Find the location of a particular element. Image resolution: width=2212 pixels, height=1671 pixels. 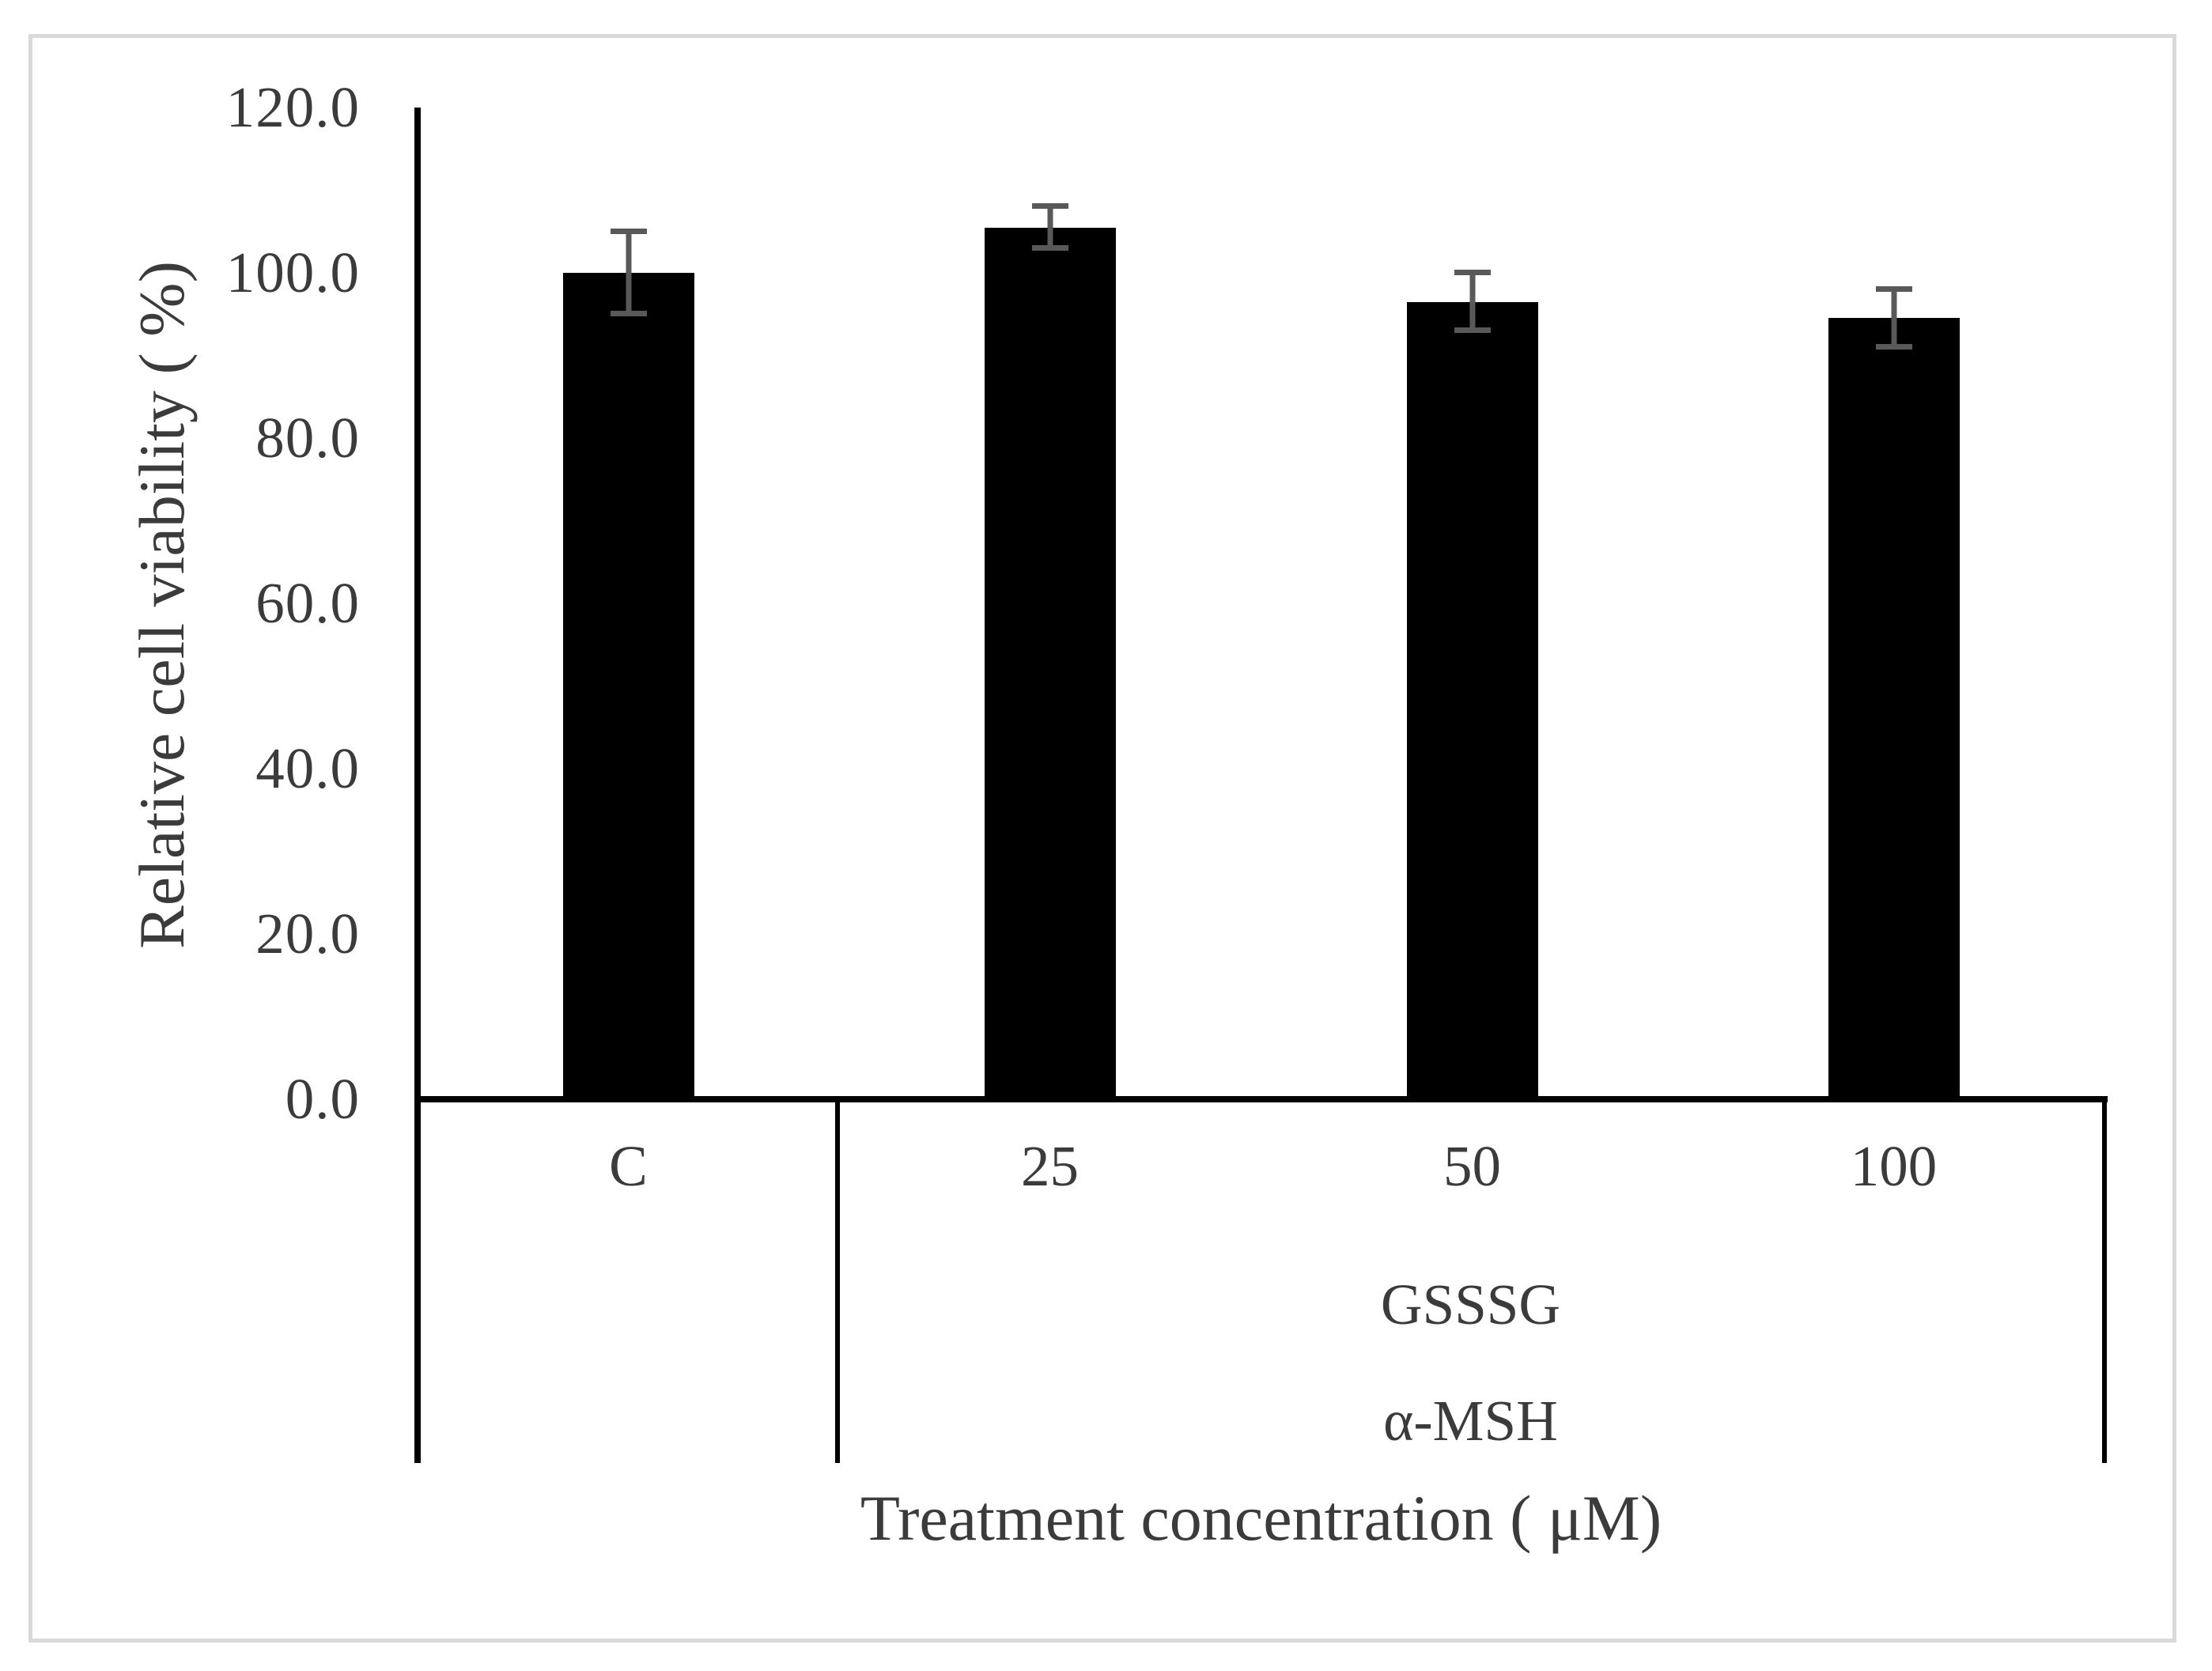

y-axis-line is located at coordinates (418, 785).